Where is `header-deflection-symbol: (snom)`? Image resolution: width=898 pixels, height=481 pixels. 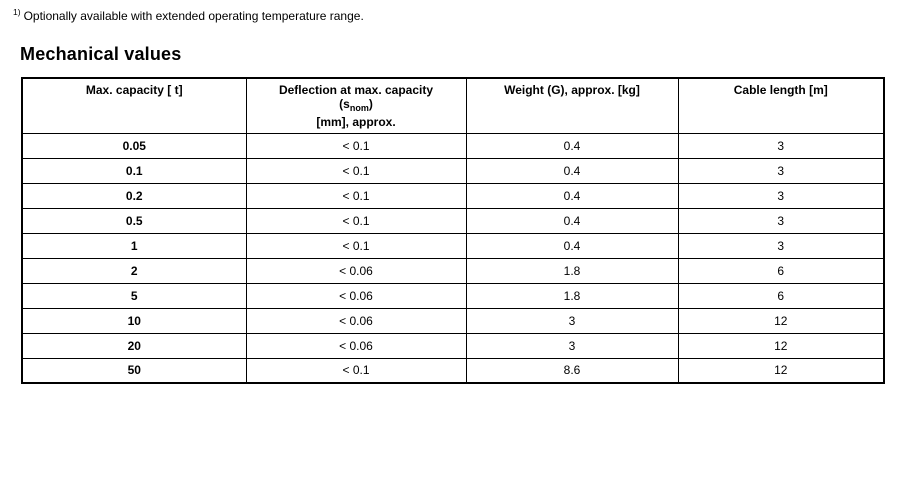 header-deflection-symbol: (snom) is located at coordinates (356, 105).